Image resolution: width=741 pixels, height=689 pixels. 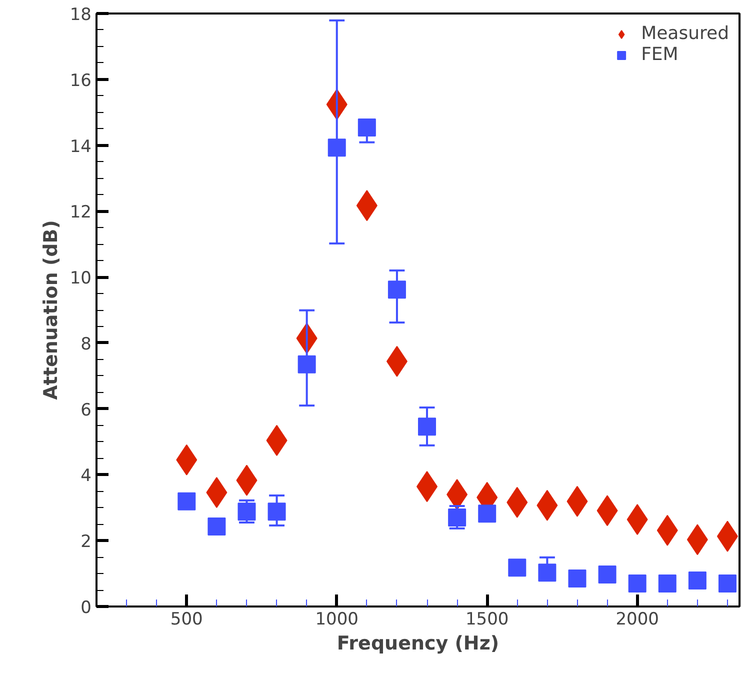 I want to click on y-tick-label: 18, so click(x=81, y=15).